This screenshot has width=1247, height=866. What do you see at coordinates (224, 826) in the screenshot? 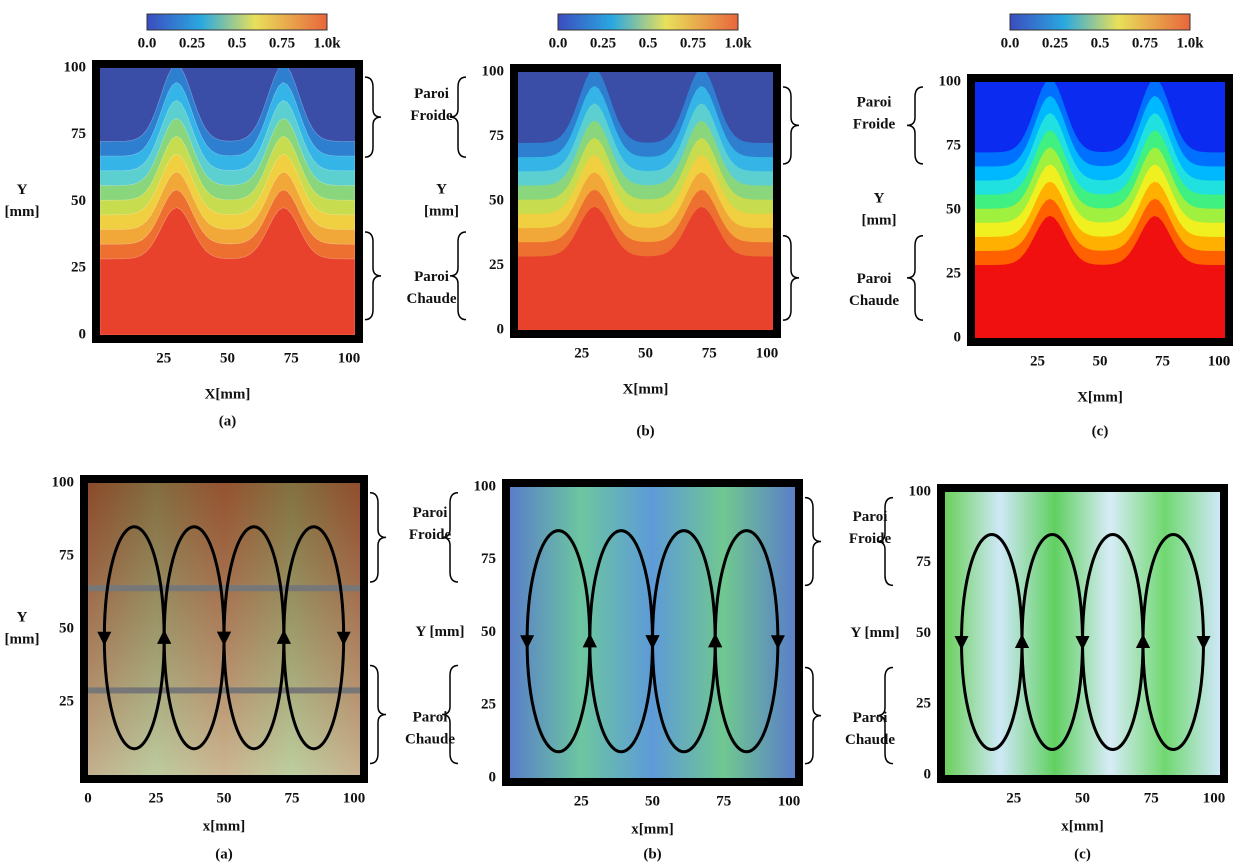
I see `x-axis-label: x[mm]` at bounding box center [224, 826].